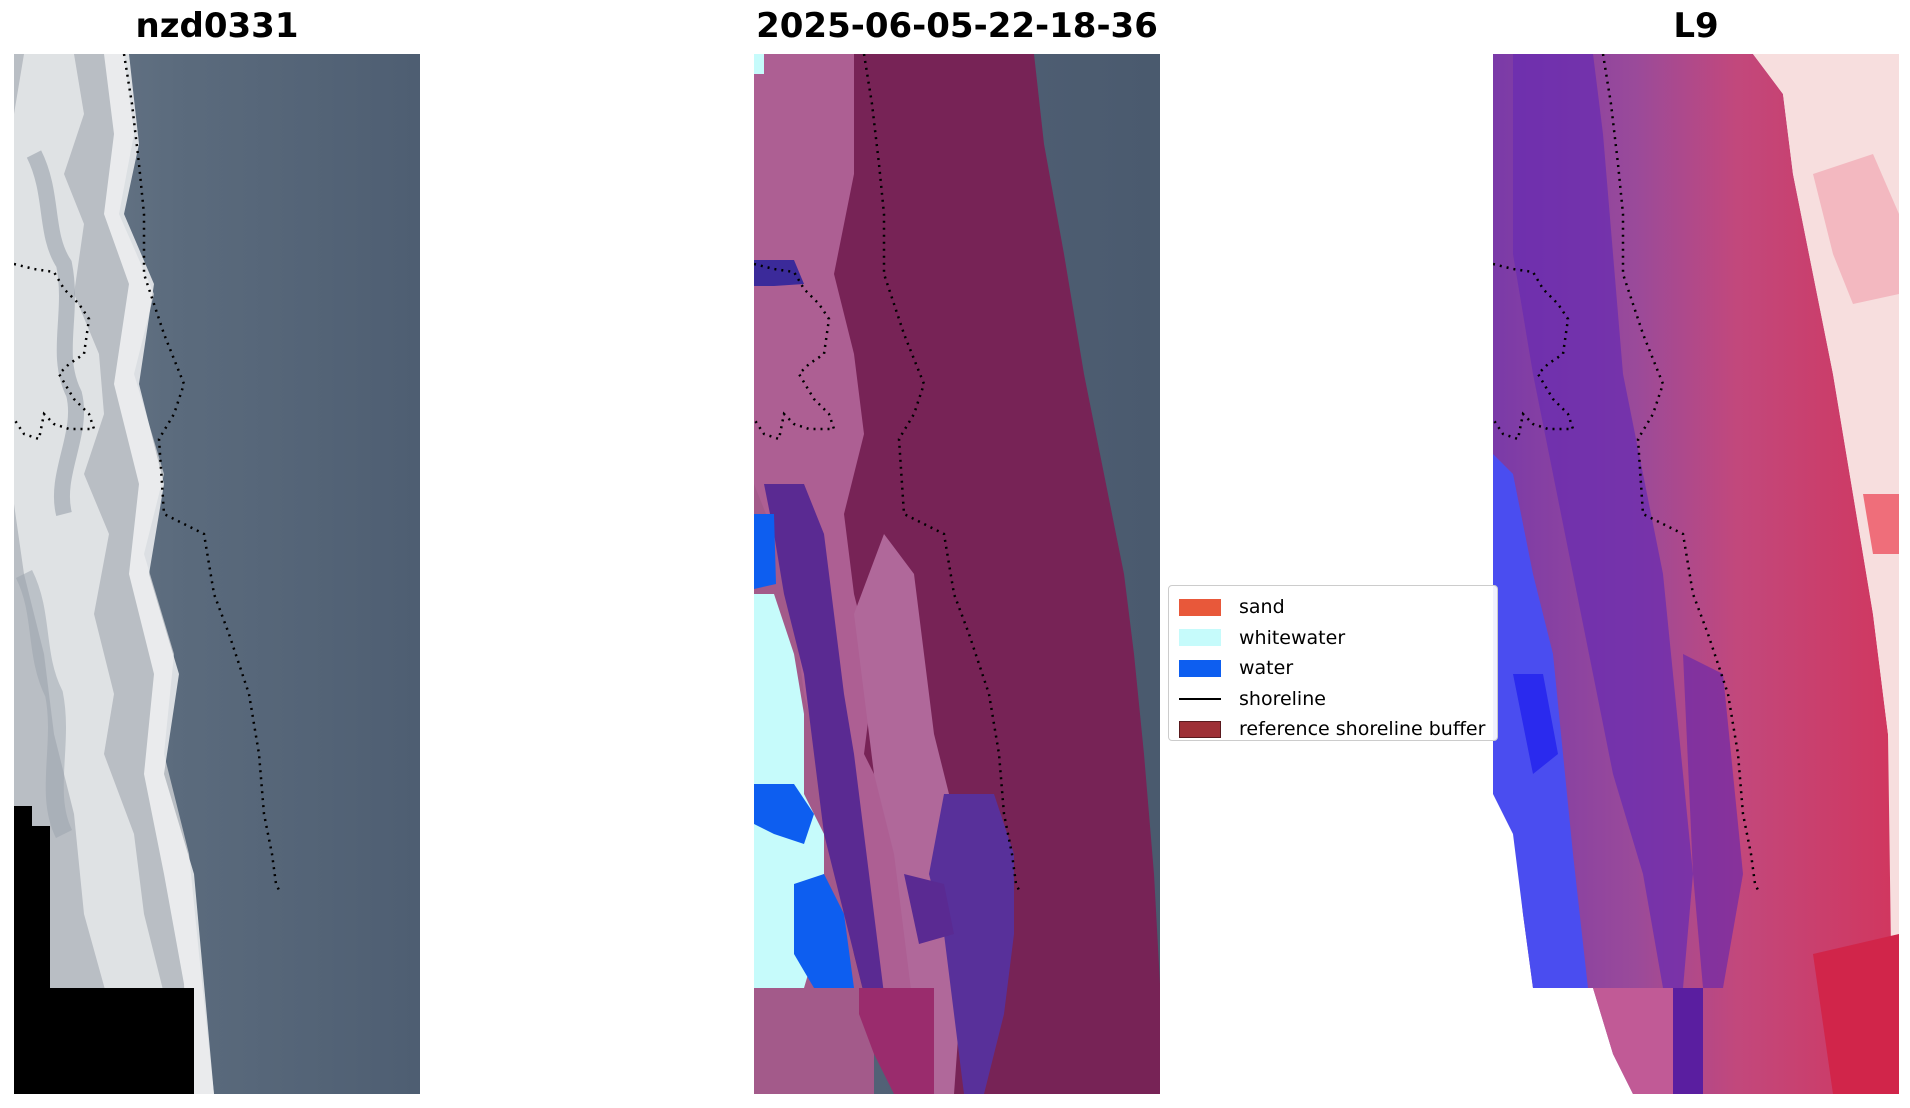  I want to click on legend-label-sand: sand, so click(1262, 607).